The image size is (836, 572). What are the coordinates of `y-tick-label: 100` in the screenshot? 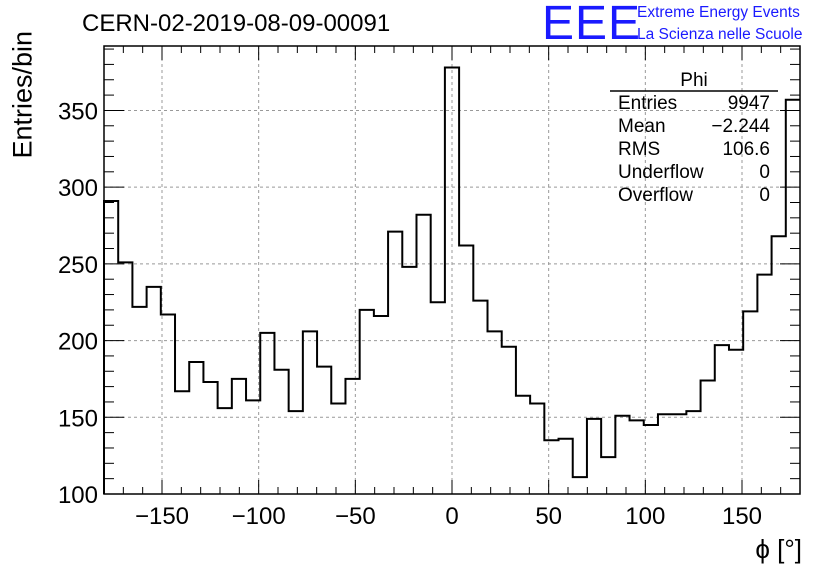 It's located at (78, 495).